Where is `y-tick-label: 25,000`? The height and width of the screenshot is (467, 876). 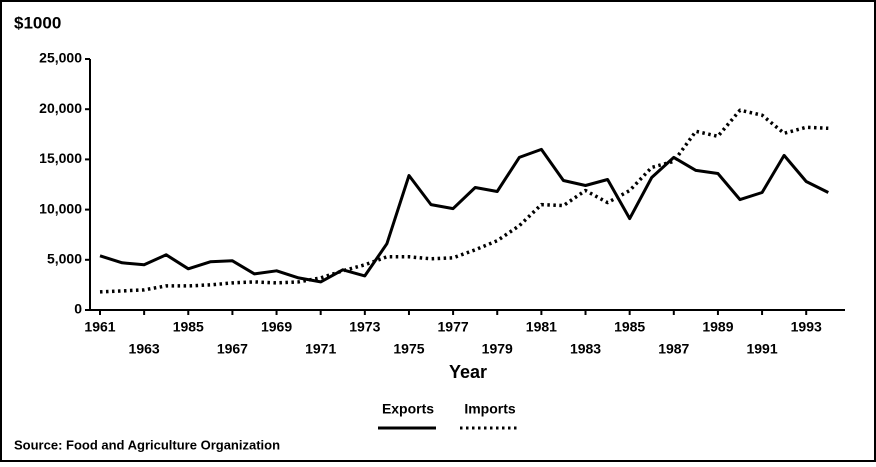
y-tick-label: 25,000 is located at coordinates (60, 58).